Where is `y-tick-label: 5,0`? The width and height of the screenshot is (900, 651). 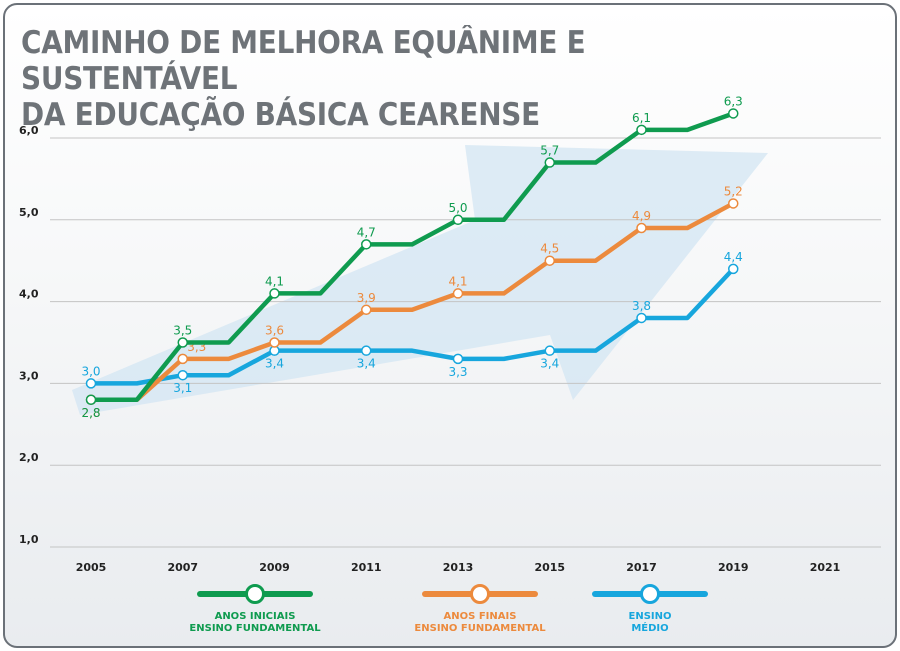
y-tick-label: 5,0 is located at coordinates (29, 212).